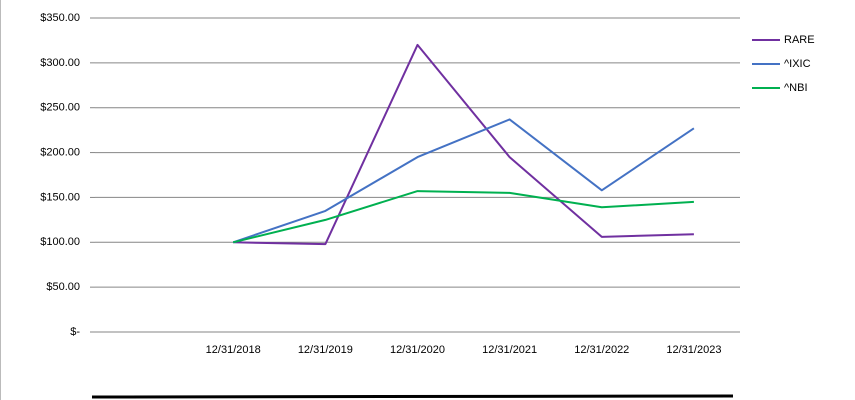 Image resolution: width=855 pixels, height=400 pixels. Describe the element at coordinates (601, 350) in the screenshot. I see `x-tick-label: 12/31/2022` at that location.